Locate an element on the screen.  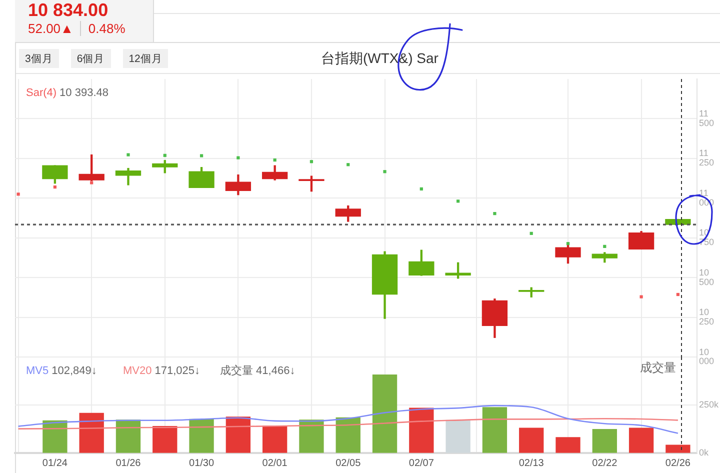
annotation: 102,849↓ is located at coordinates (74, 371).